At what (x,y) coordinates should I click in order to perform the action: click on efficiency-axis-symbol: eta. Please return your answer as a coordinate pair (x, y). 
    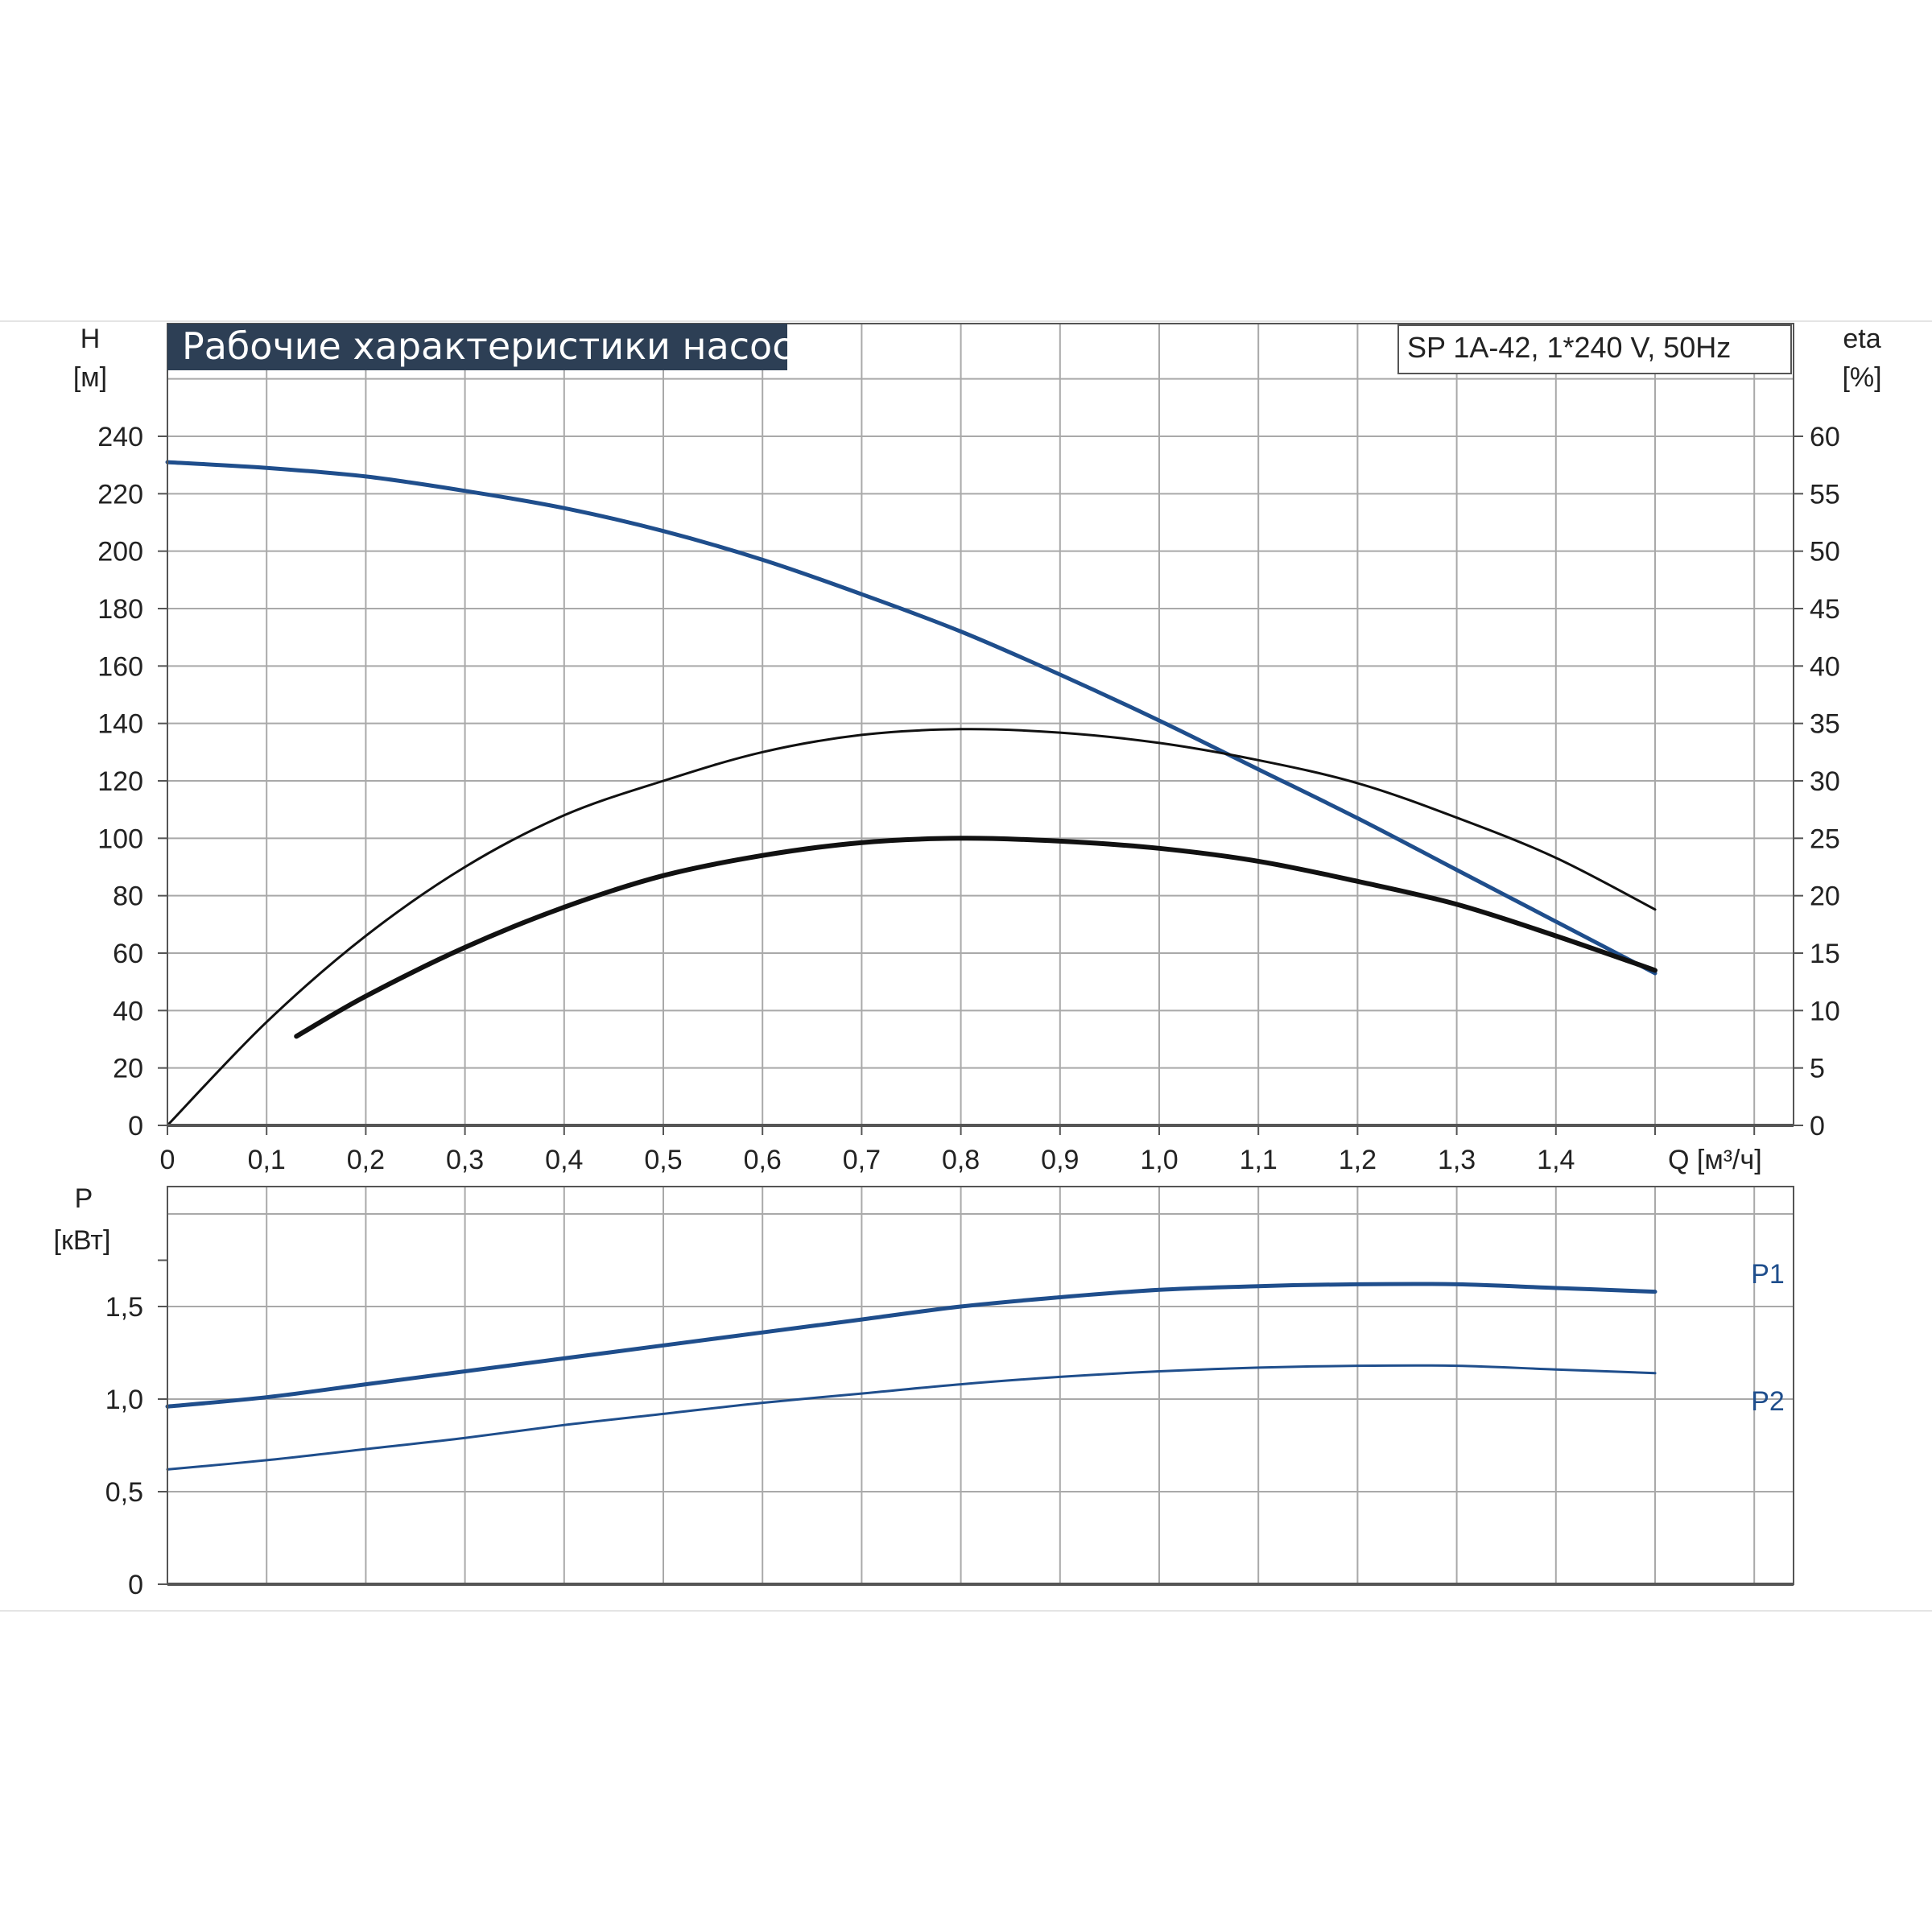
    Looking at the image, I should click on (1861, 339).